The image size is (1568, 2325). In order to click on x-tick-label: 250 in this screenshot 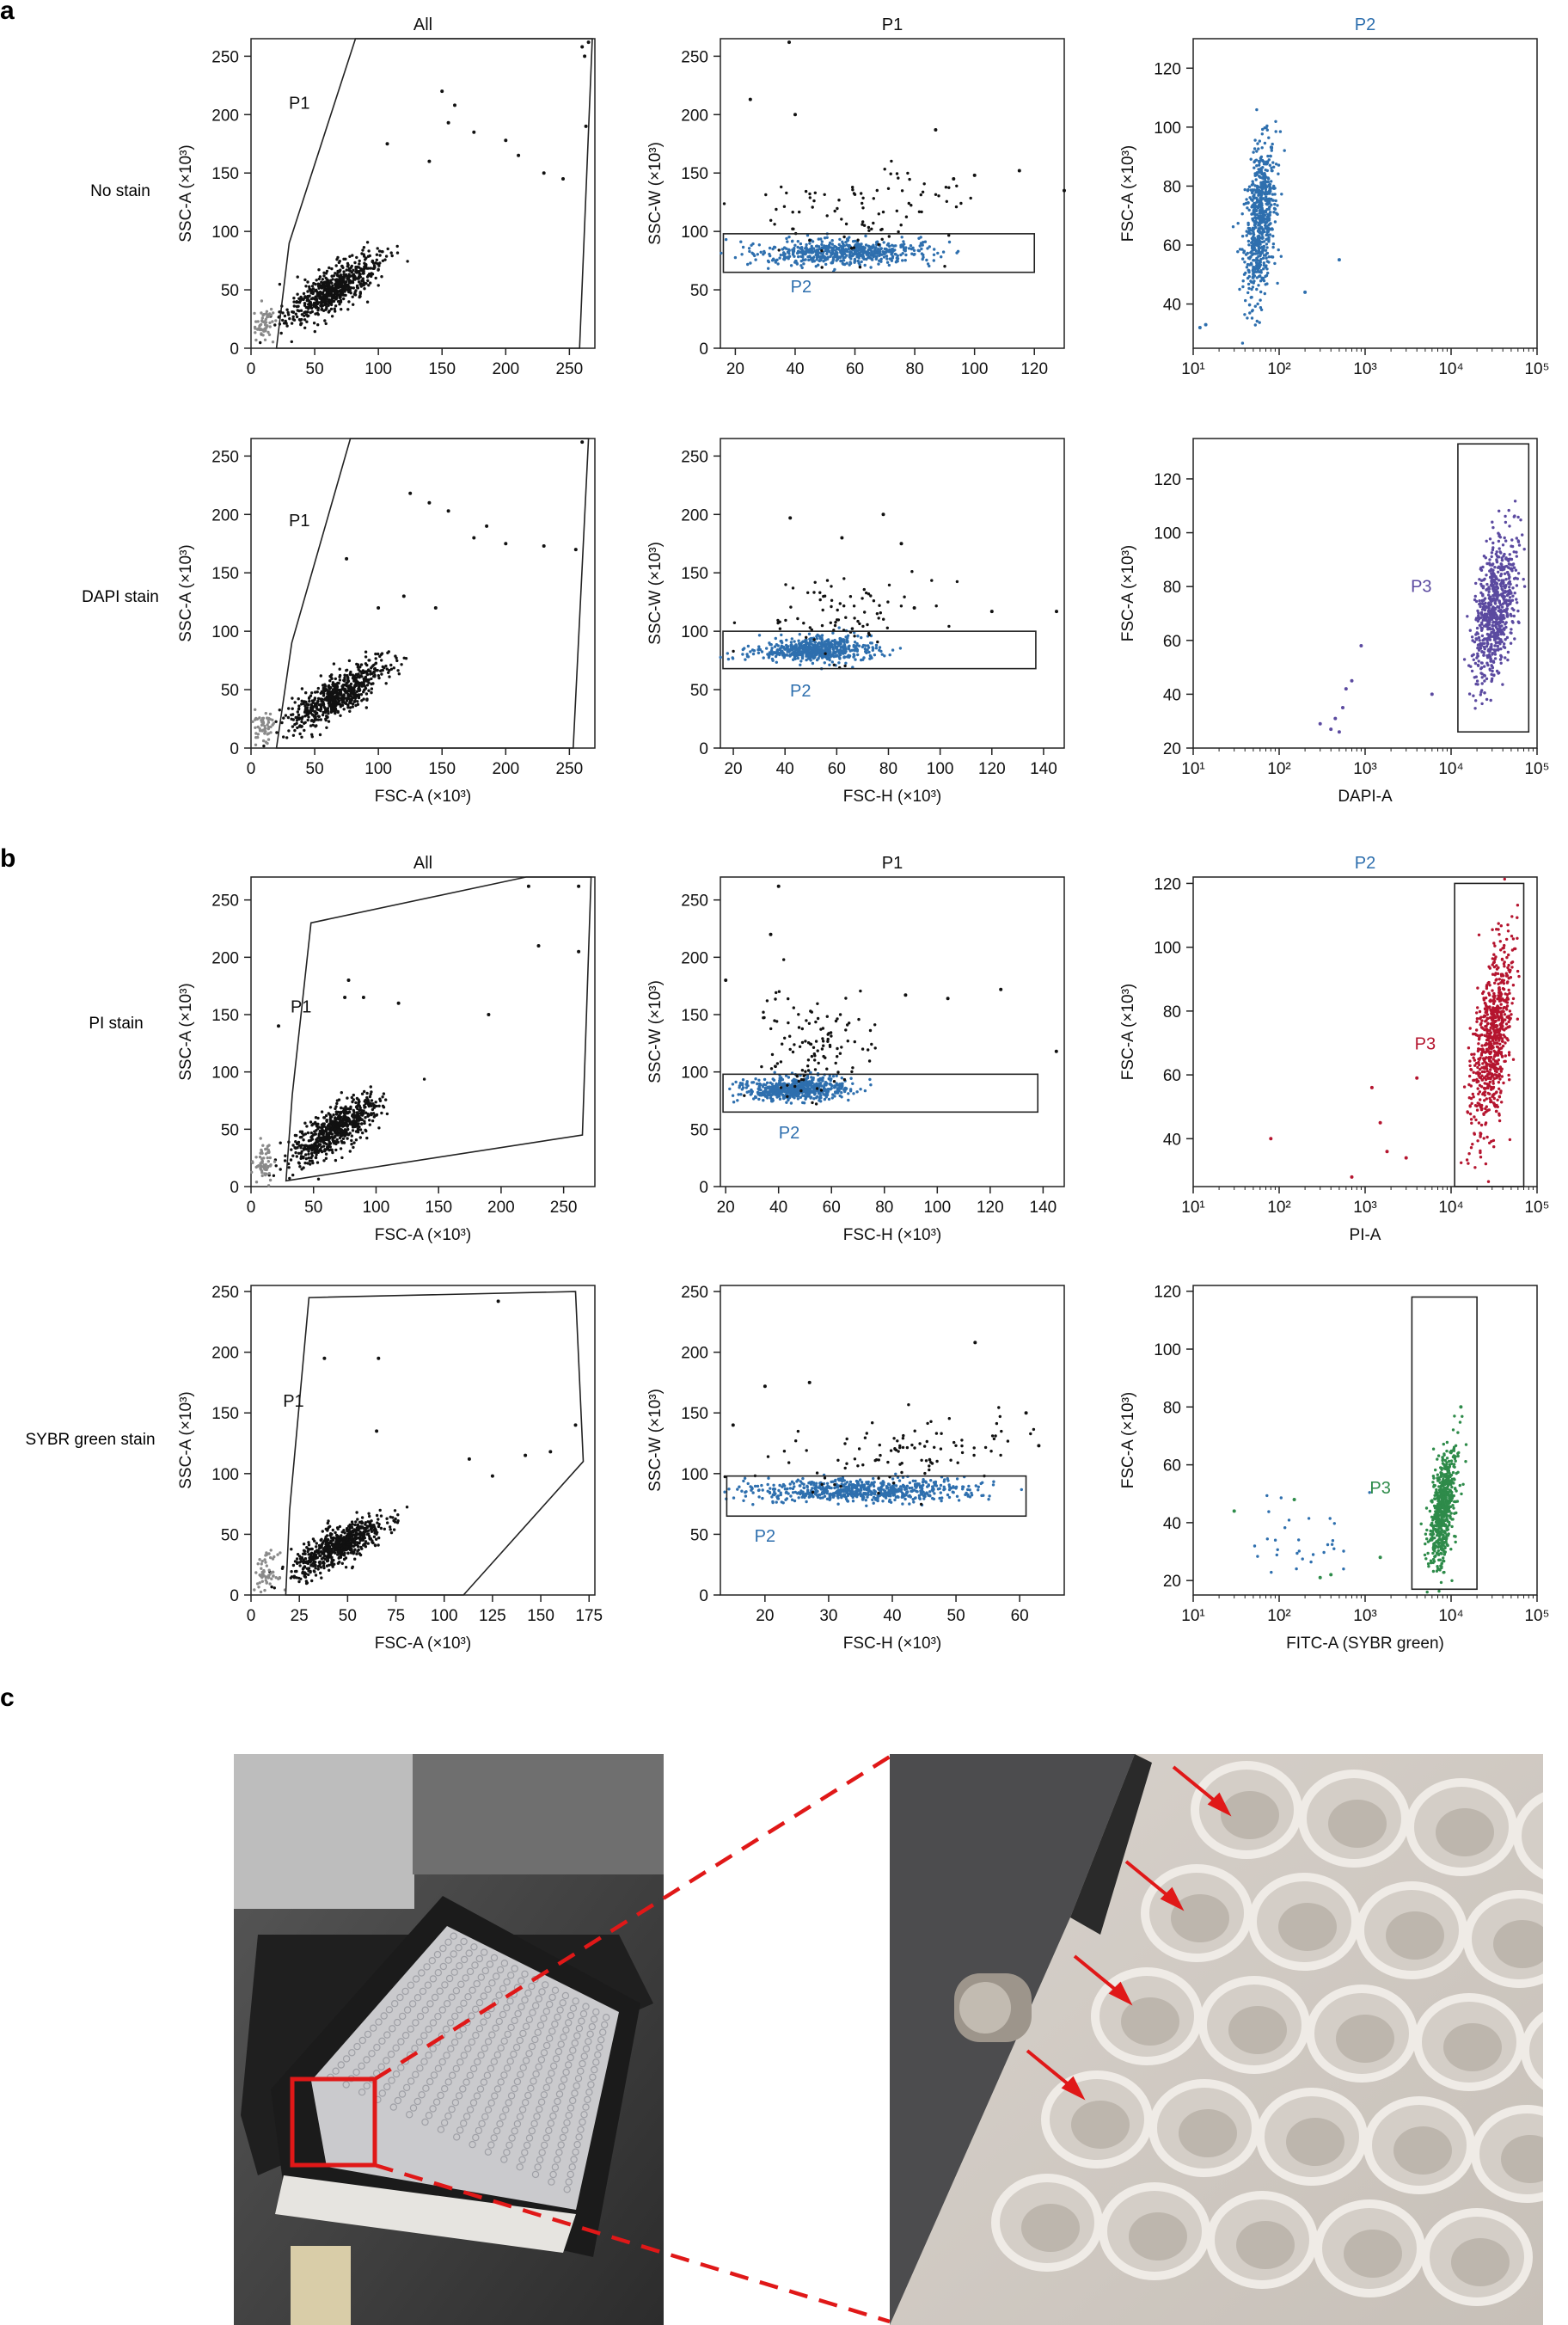, I will do `click(570, 369)`.